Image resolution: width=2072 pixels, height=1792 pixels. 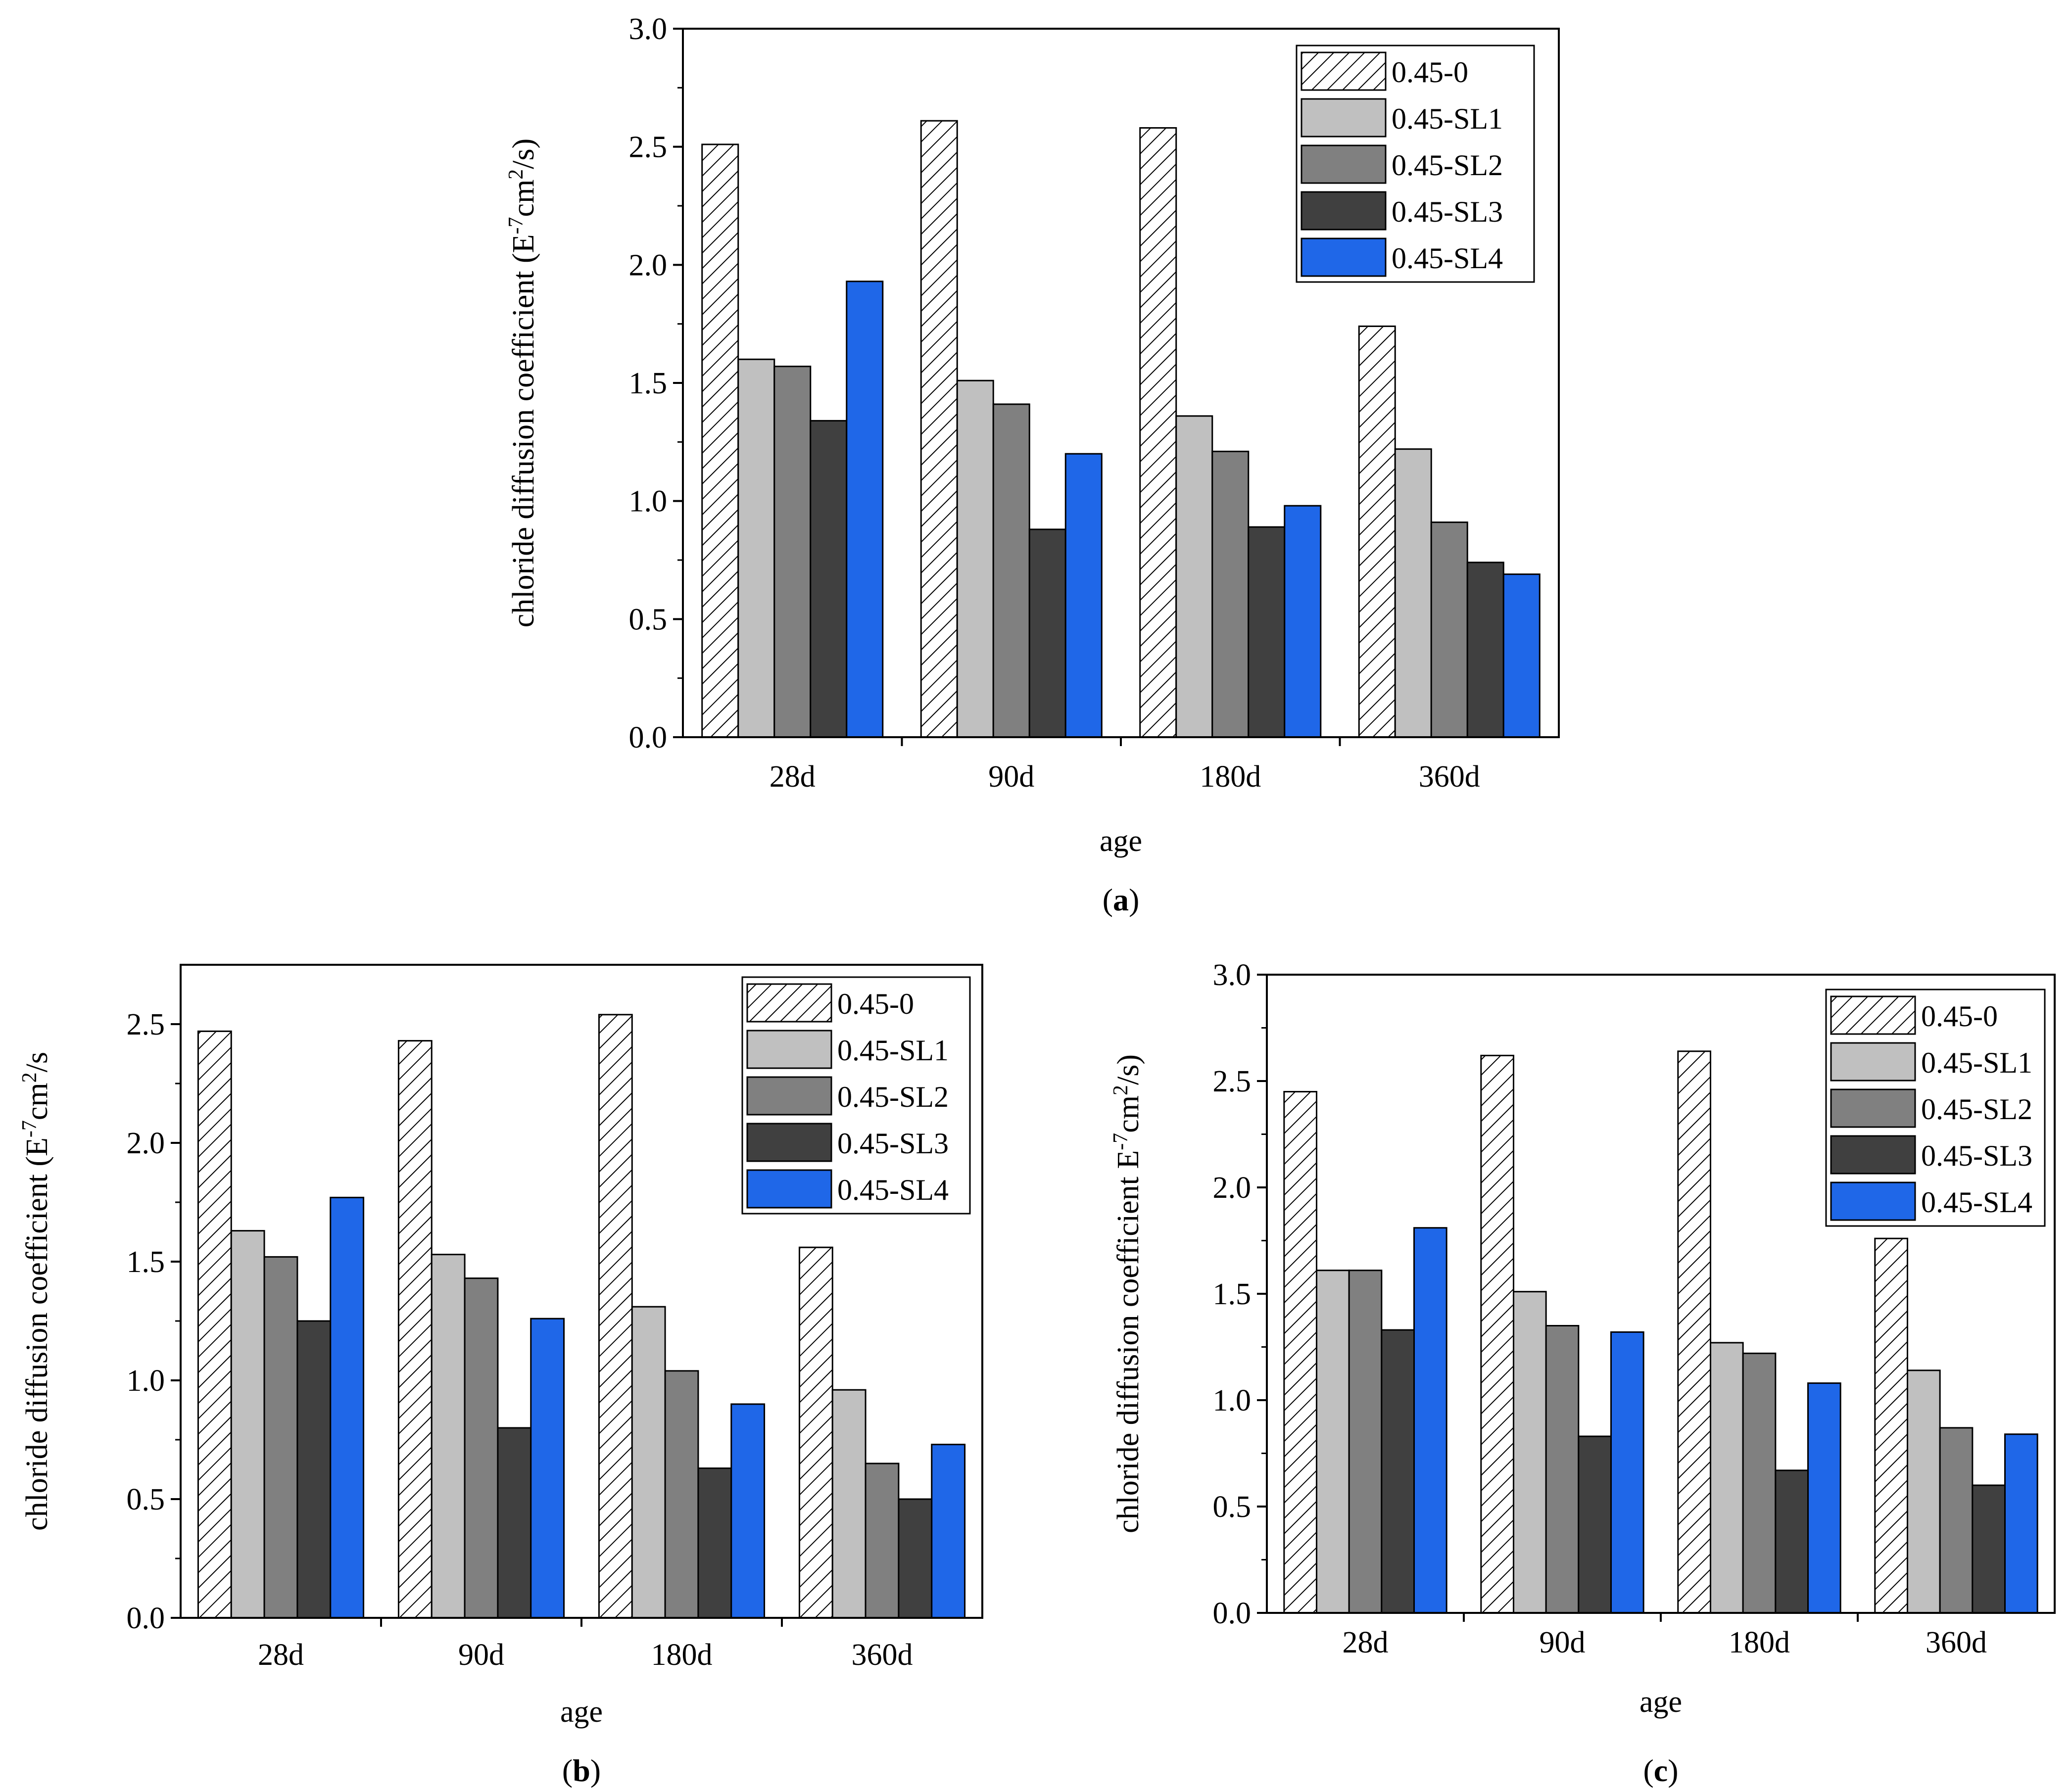 What do you see at coordinates (1232, 1081) in the screenshot?
I see `y-tick-label-c-5: 2.5` at bounding box center [1232, 1081].